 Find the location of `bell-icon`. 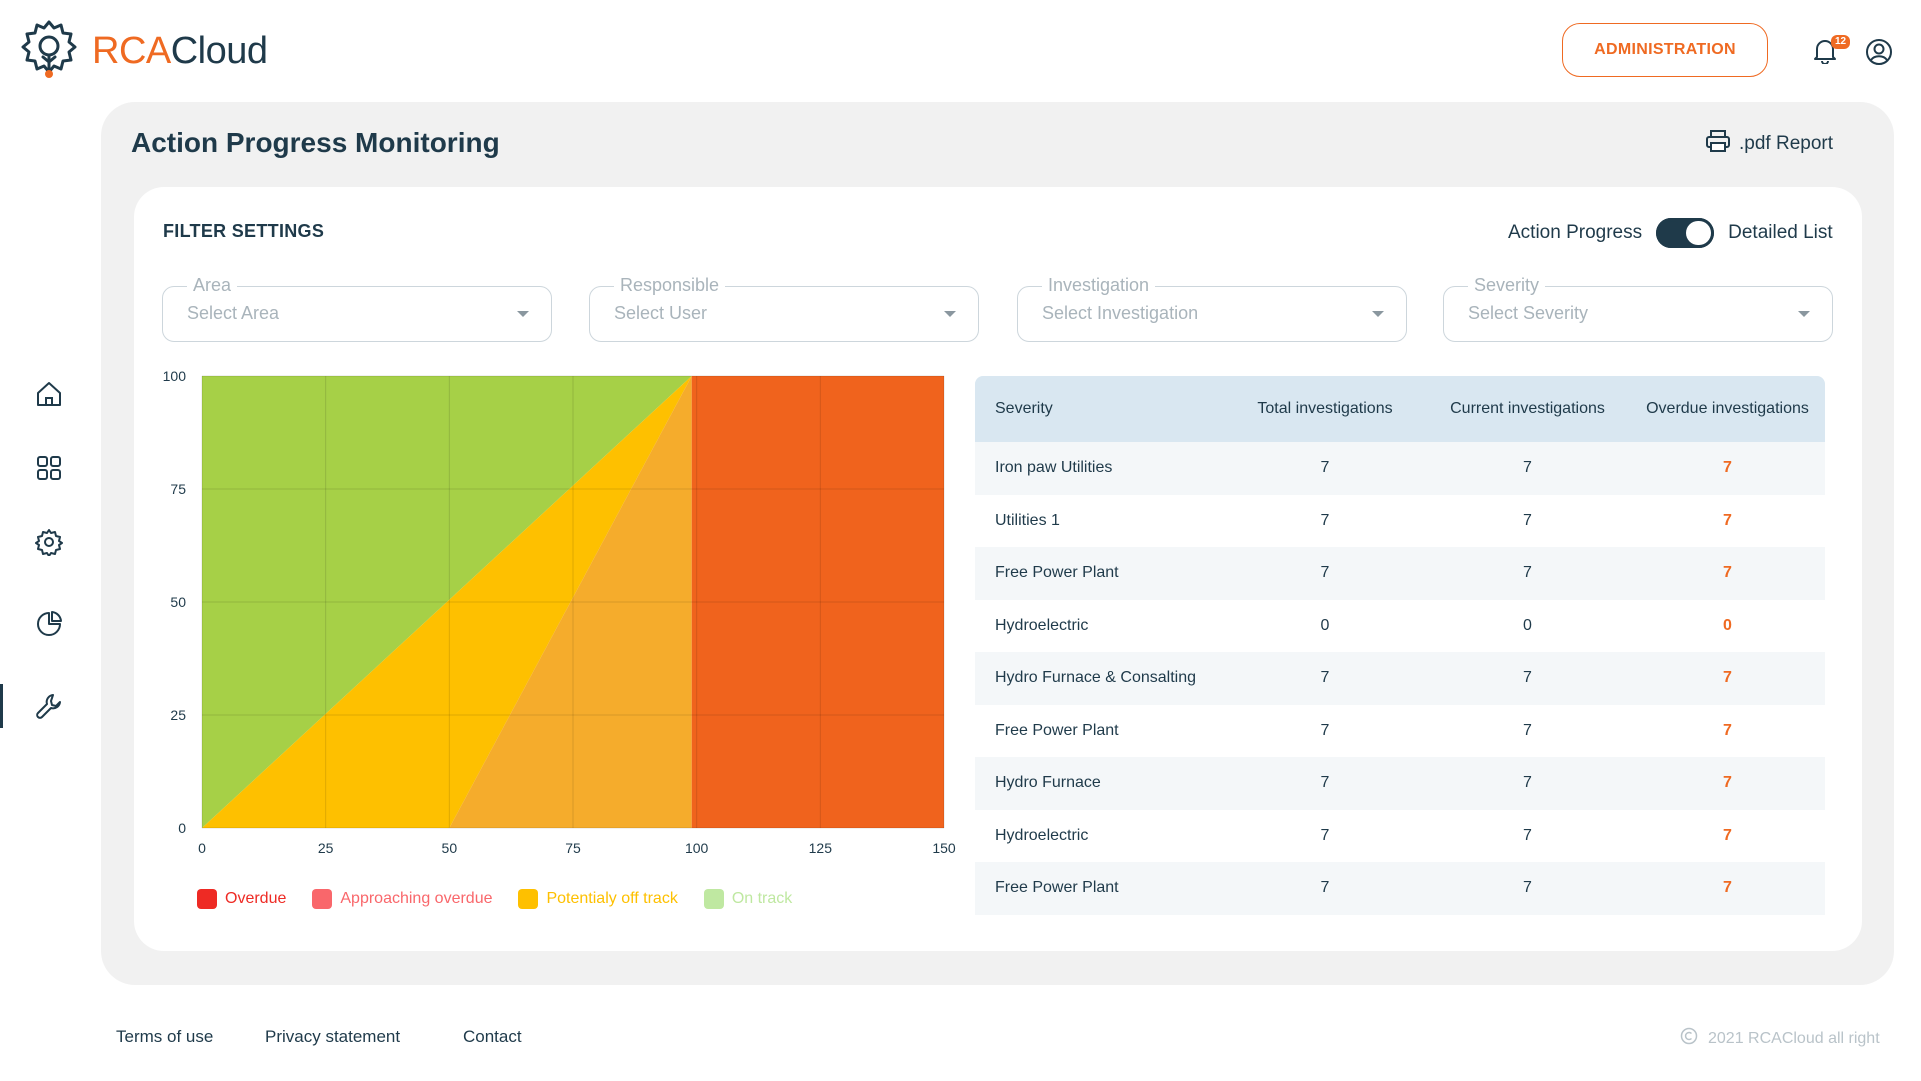

bell-icon is located at coordinates (1825, 53).